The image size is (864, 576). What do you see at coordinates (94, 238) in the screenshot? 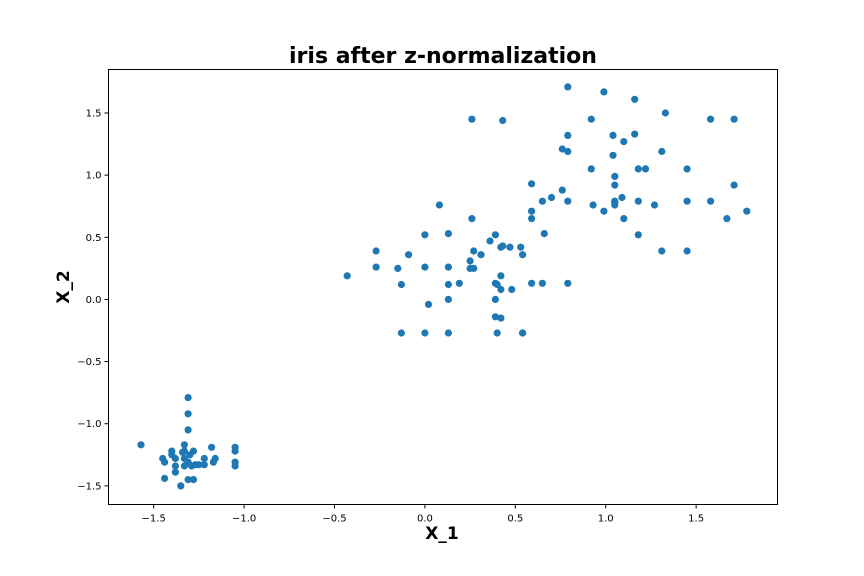
I see `y-tick-label: 0.5` at bounding box center [94, 238].